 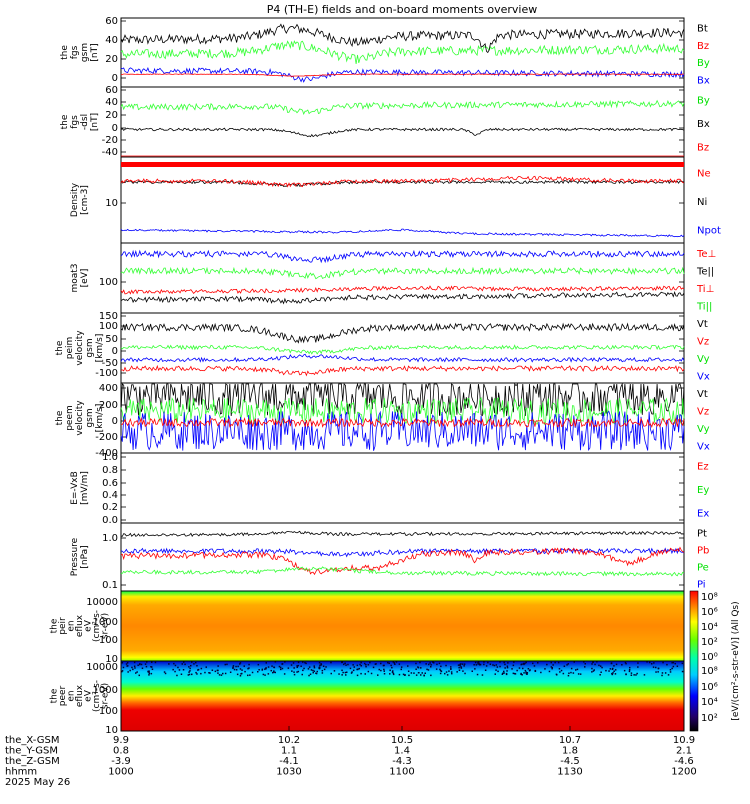 What do you see at coordinates (703, 446) in the screenshot?
I see `legend-entry: Vx` at bounding box center [703, 446].